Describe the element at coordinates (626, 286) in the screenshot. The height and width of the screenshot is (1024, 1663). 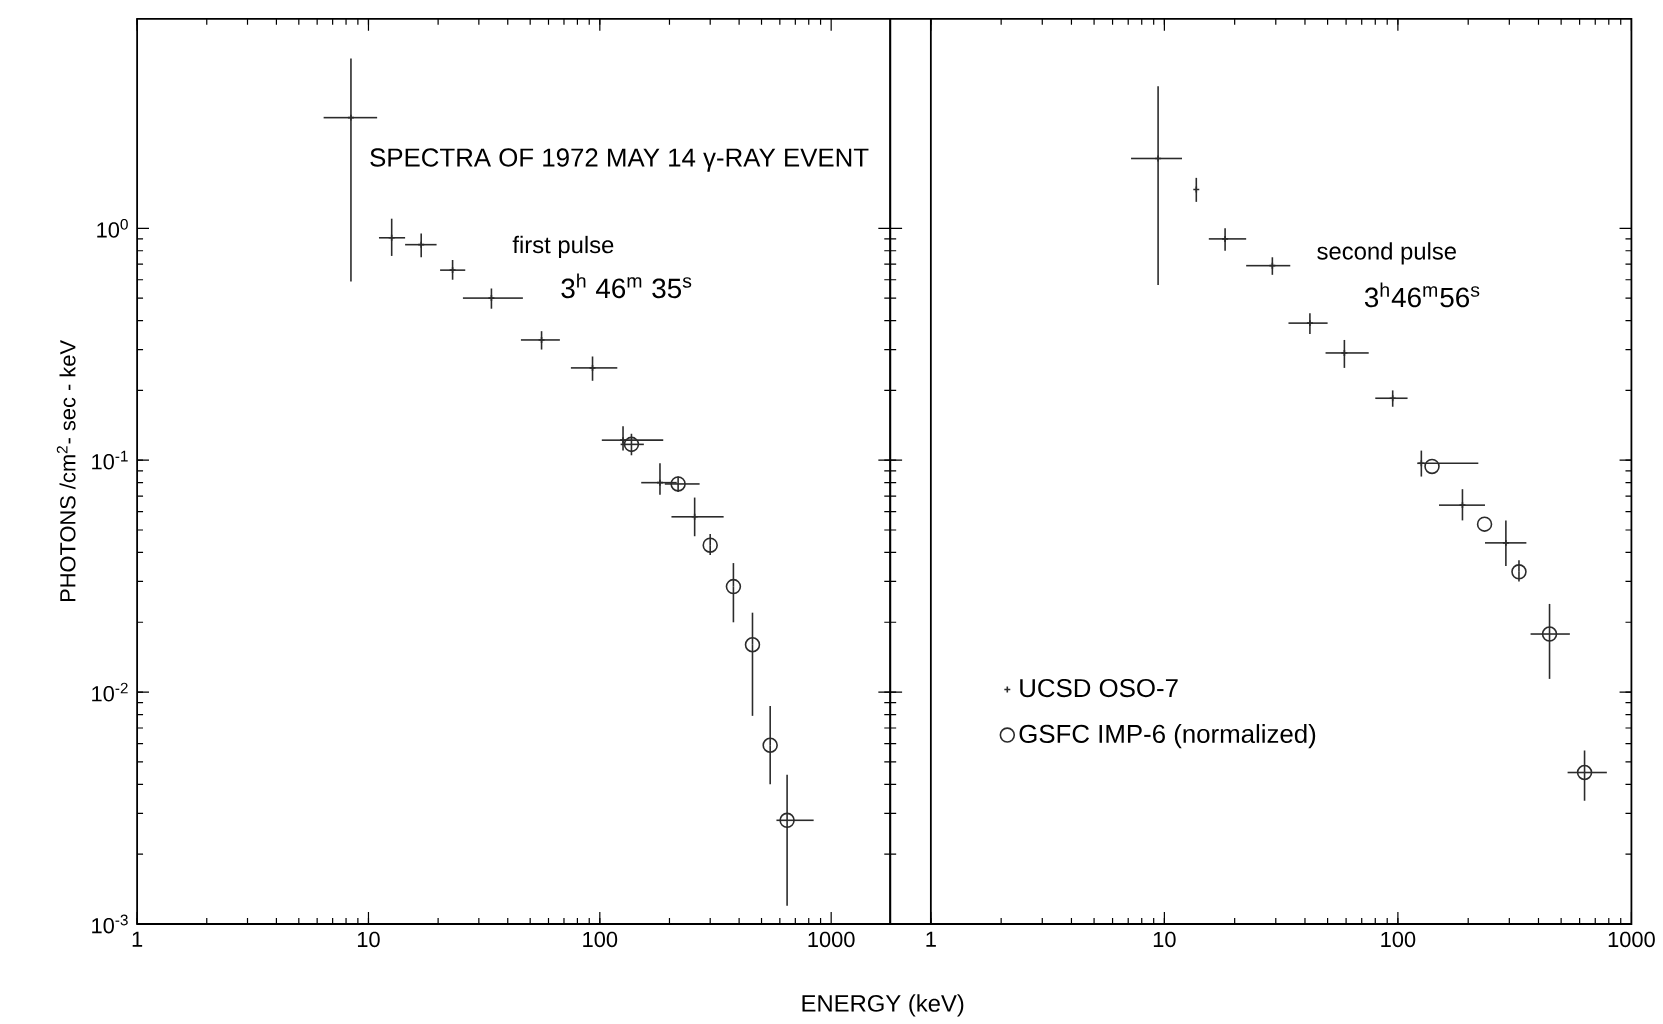
I see `annotation: 3$^{h}$ 46$^{m}$ 35$^{s}$` at that location.